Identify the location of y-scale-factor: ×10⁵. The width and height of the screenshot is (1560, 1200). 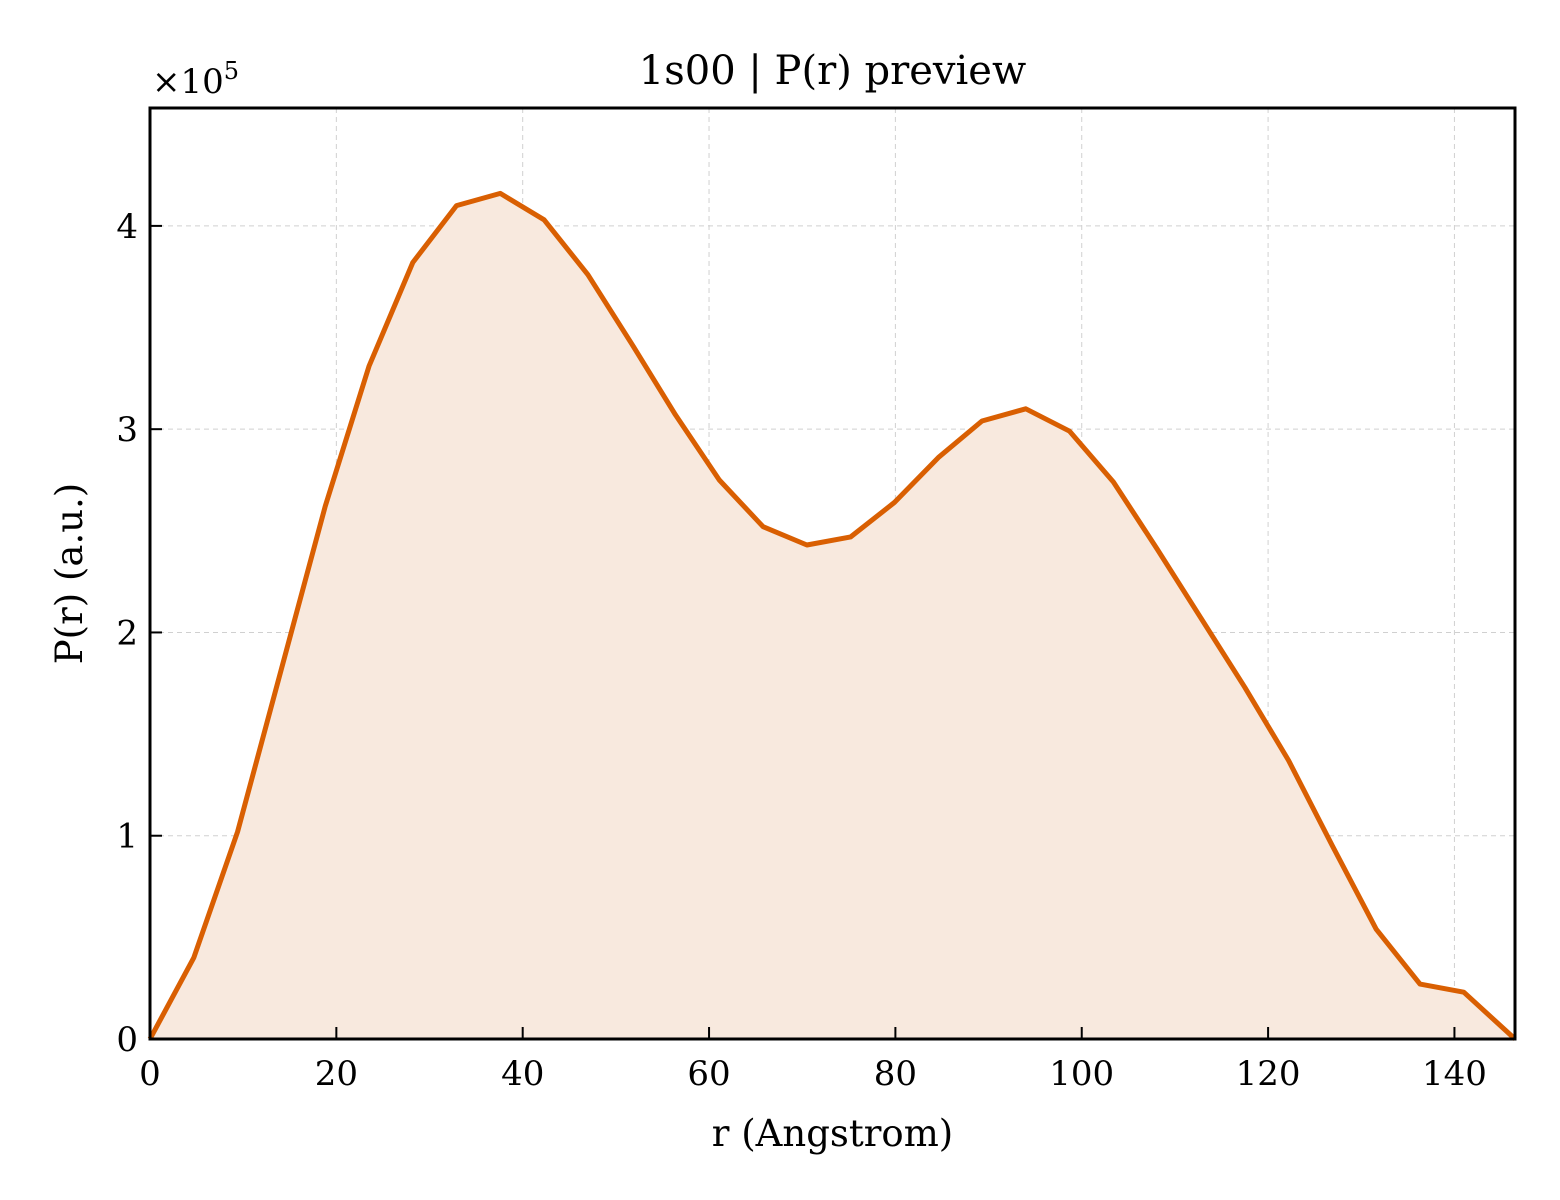
(195, 79).